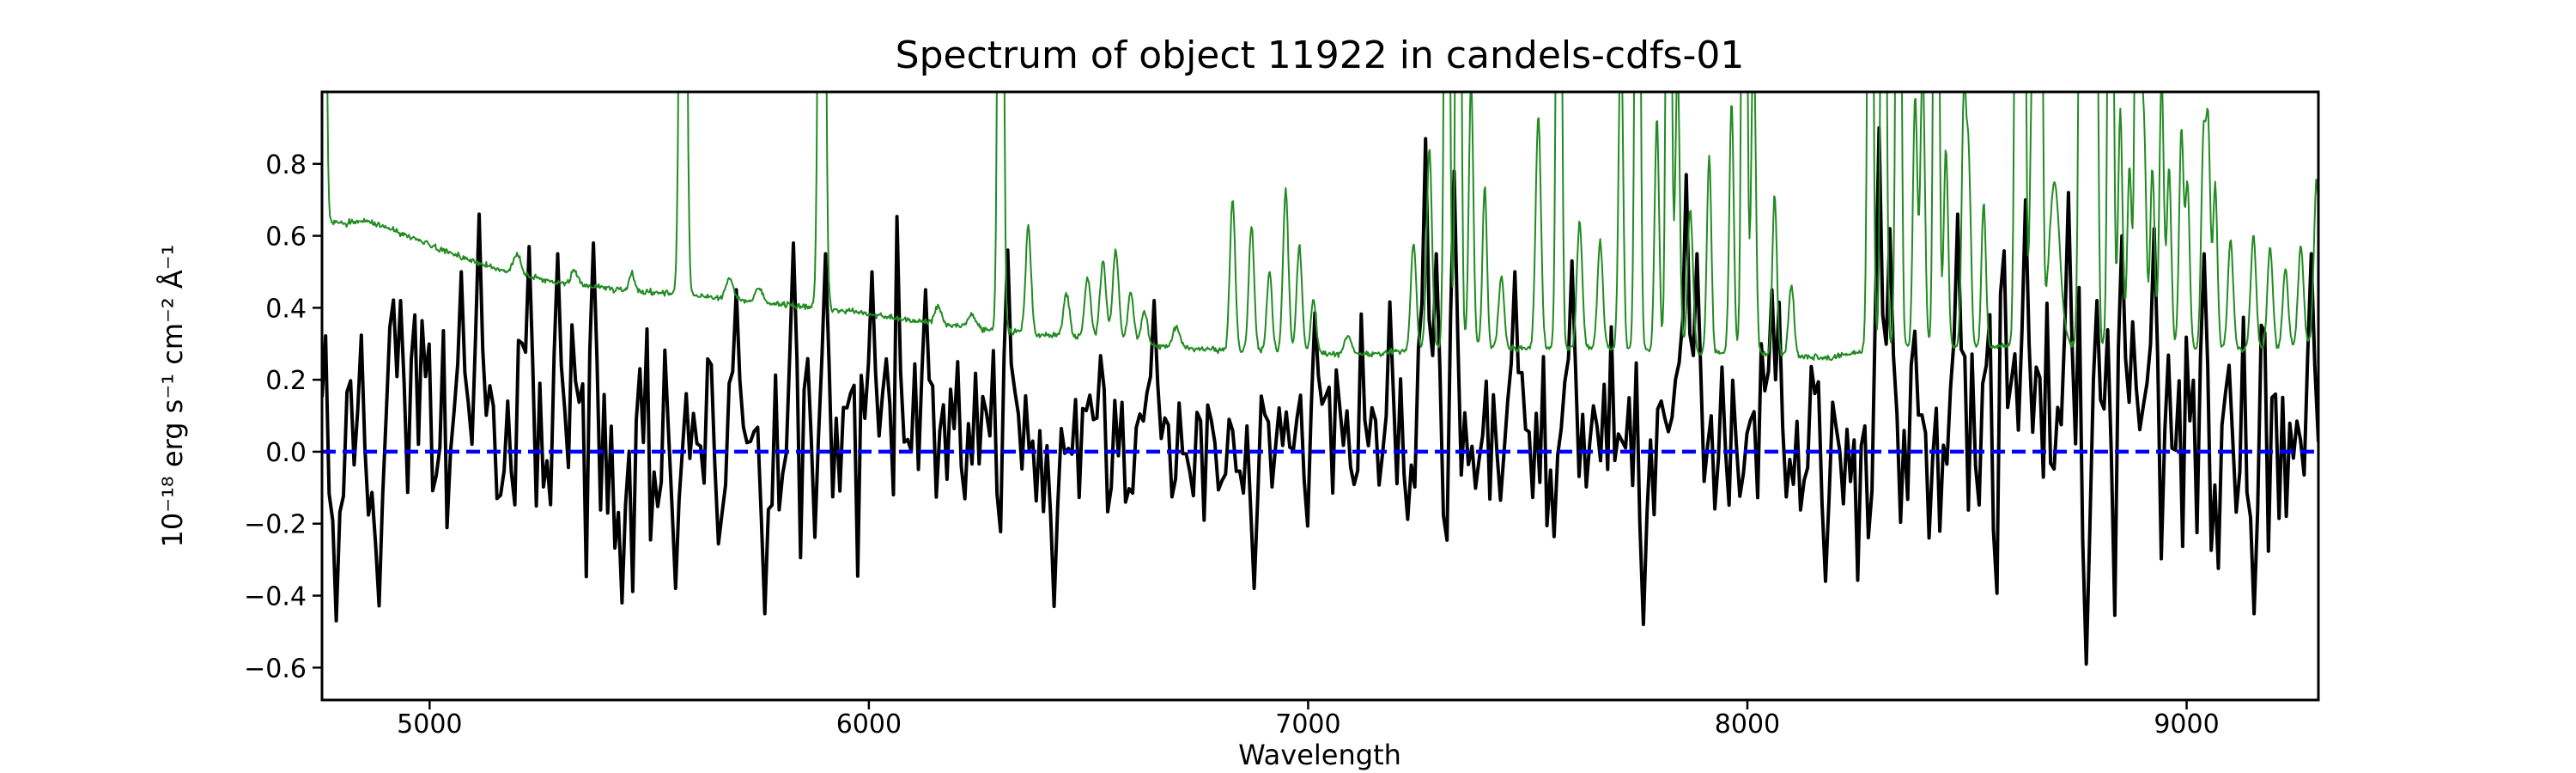  I want to click on x-tick-label: 9000, so click(2186, 724).